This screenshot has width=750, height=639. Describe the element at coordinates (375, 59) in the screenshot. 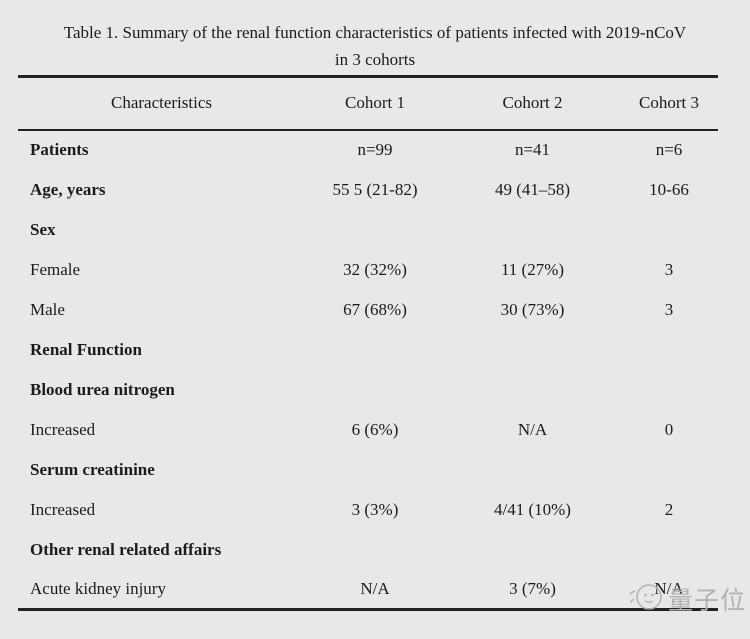

I see `table-caption-line2: in 3 cohorts` at that location.